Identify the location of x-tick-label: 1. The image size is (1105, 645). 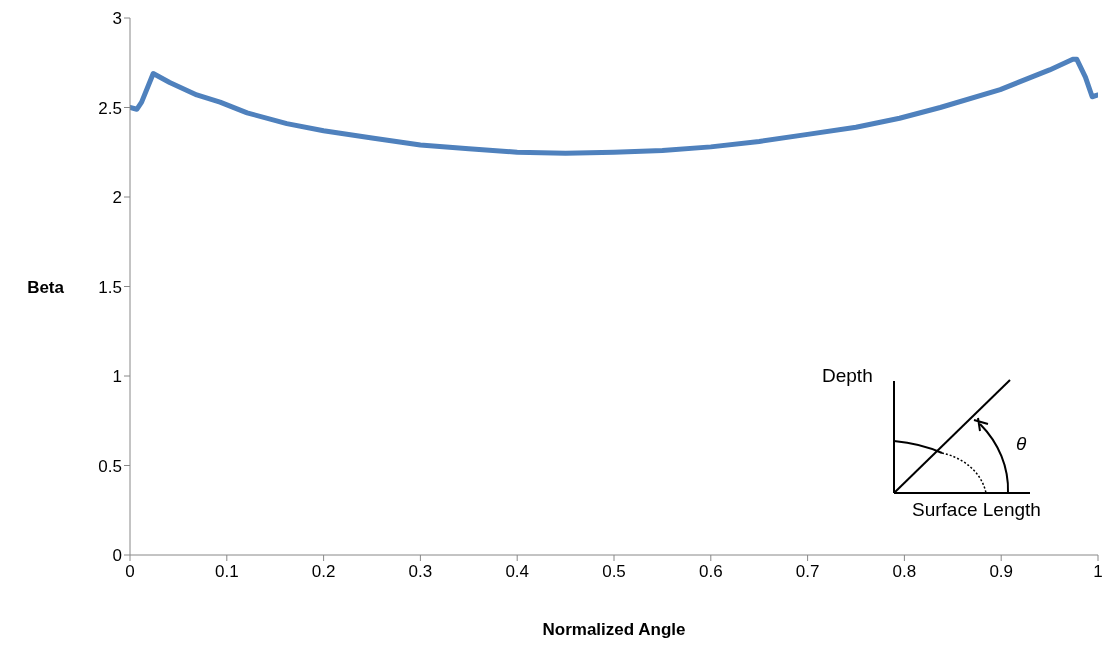
(1098, 572).